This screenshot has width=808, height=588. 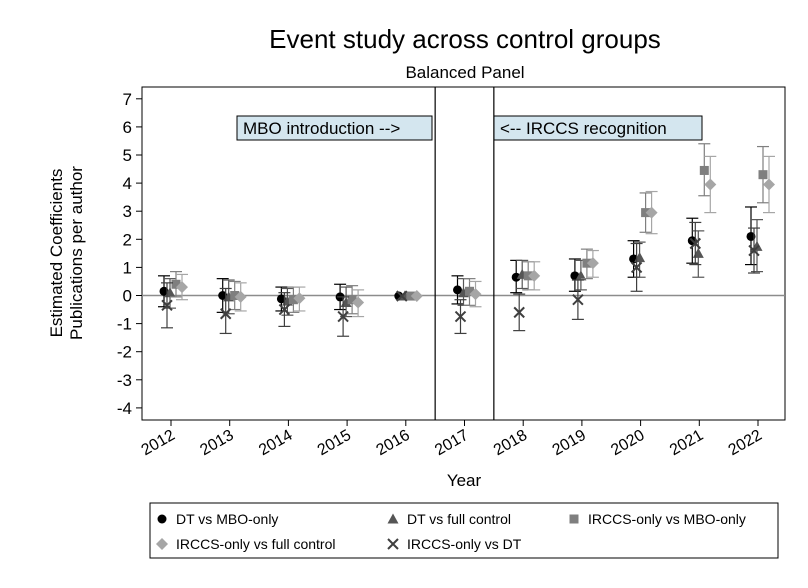 I want to click on x-tick-label: 2019, so click(x=569, y=443).